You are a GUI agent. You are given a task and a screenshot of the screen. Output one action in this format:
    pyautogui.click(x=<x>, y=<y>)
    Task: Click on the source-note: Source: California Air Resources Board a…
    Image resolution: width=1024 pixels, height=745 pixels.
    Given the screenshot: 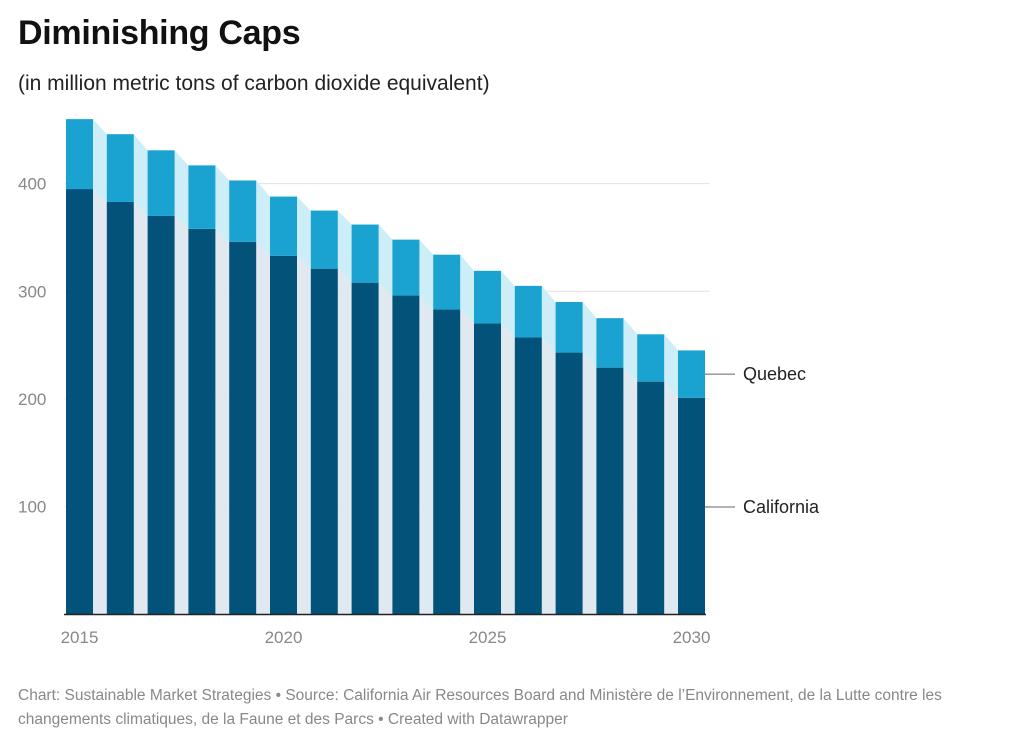 What is the action you would take?
    pyautogui.click(x=480, y=707)
    